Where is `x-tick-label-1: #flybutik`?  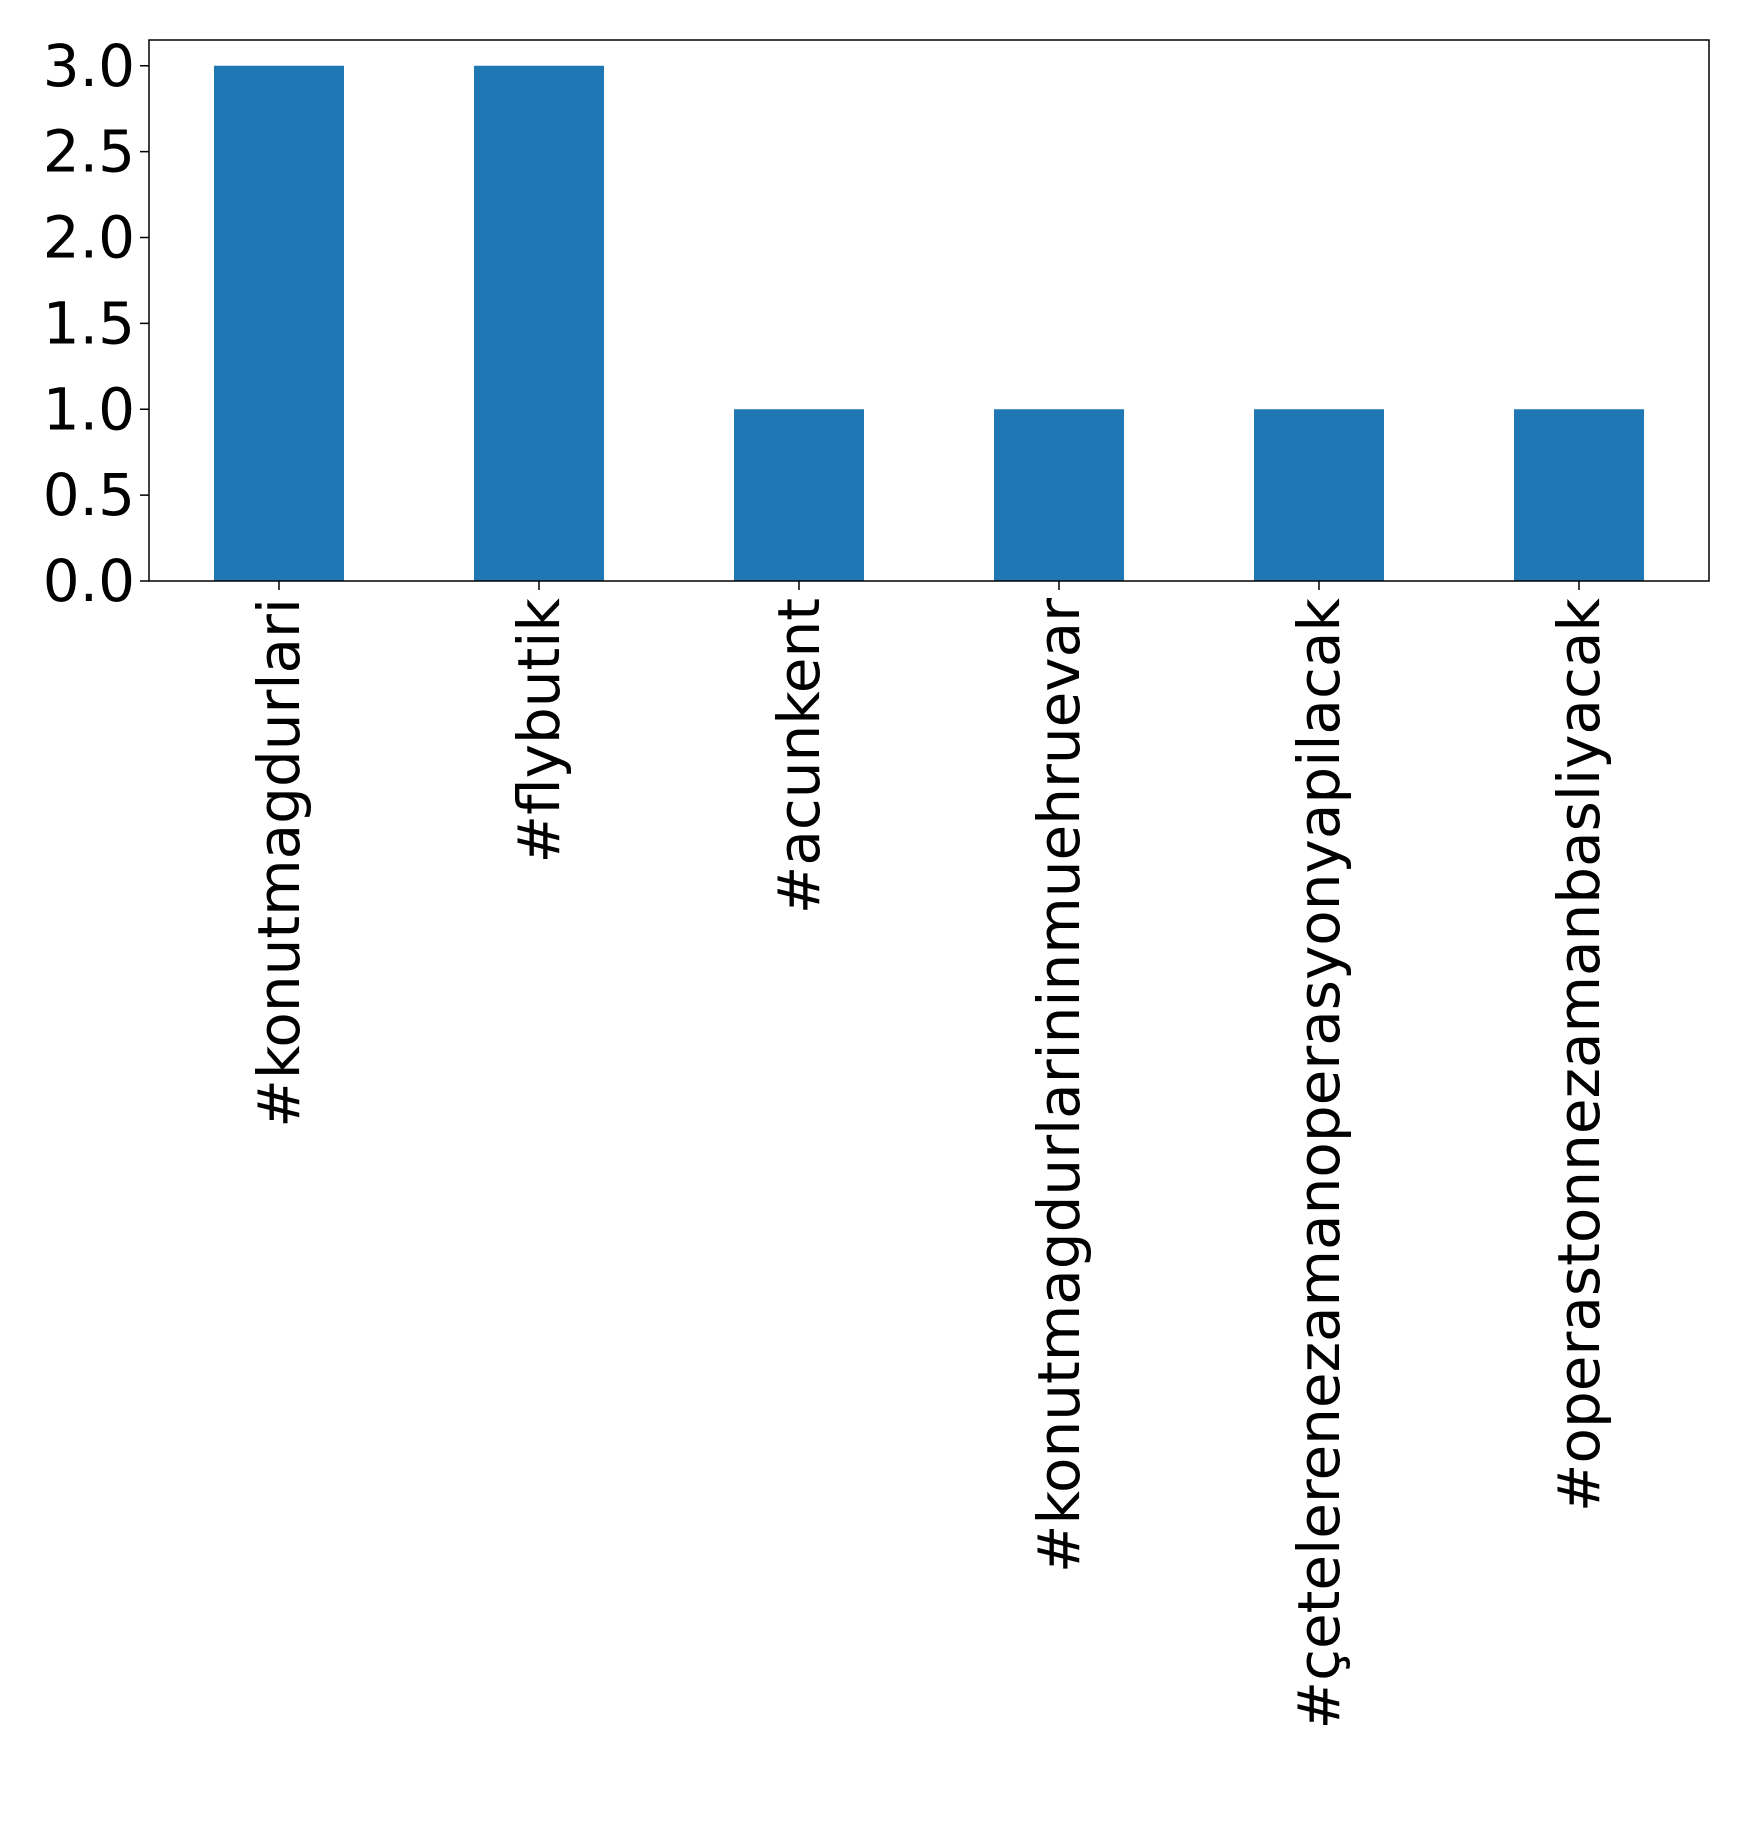
x-tick-label-1: #flybutik is located at coordinates (539, 731).